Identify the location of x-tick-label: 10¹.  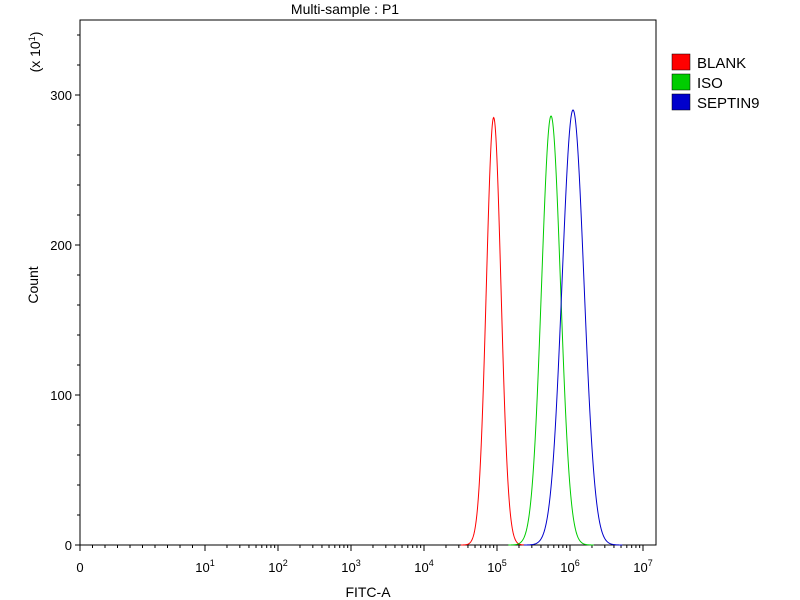
(204, 566).